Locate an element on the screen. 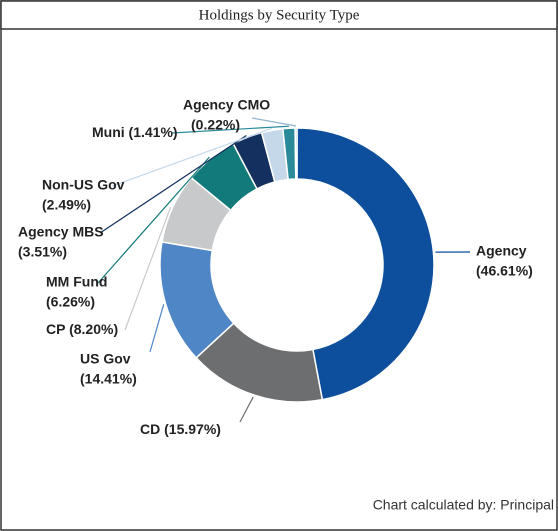 The width and height of the screenshot is (558, 531). label-value: (2.49%) is located at coordinates (66, 205).